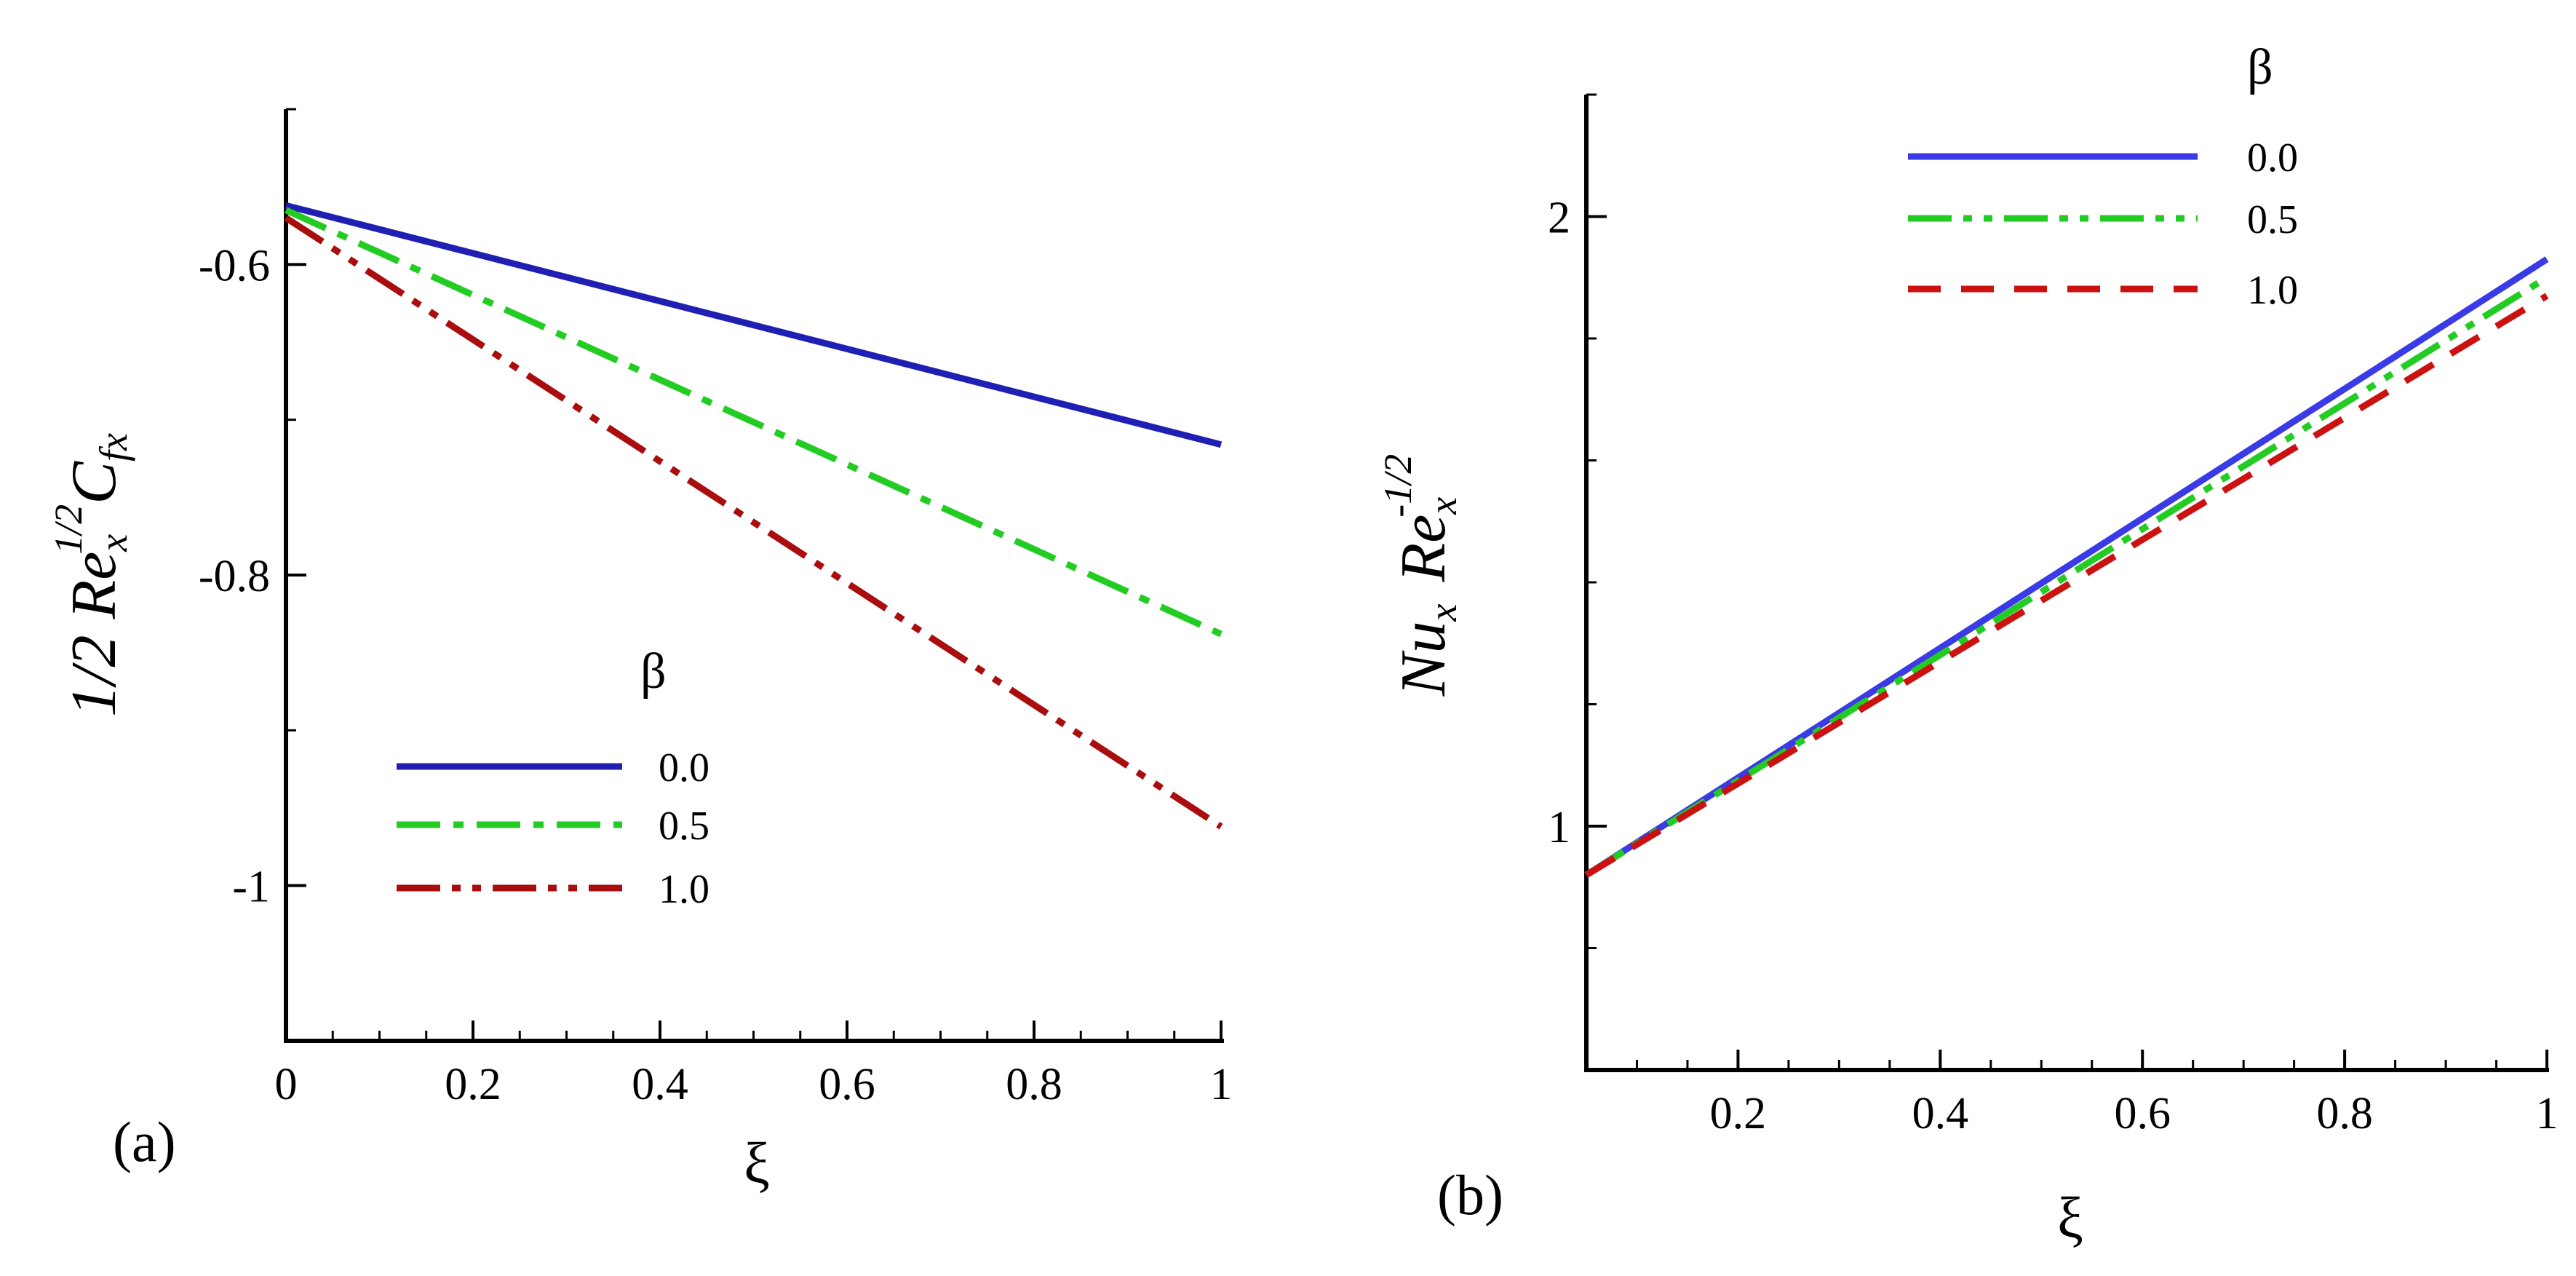  Describe the element at coordinates (113, 447) in the screenshot. I see `panel-a-ylabel-5: fx` at that location.